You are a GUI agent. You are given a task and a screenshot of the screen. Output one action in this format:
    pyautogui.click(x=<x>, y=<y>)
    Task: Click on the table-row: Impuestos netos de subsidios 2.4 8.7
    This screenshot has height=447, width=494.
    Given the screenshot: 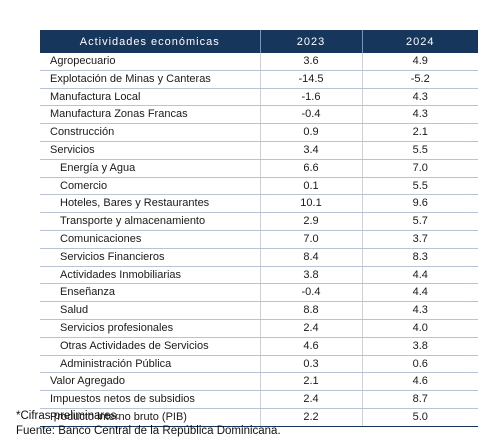 What is the action you would take?
    pyautogui.click(x=259, y=399)
    